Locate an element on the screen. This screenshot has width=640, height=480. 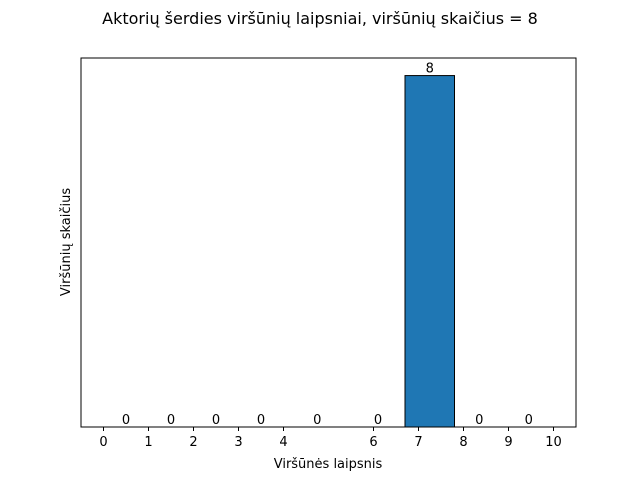
bar-label-6: 8 is located at coordinates (430, 69).